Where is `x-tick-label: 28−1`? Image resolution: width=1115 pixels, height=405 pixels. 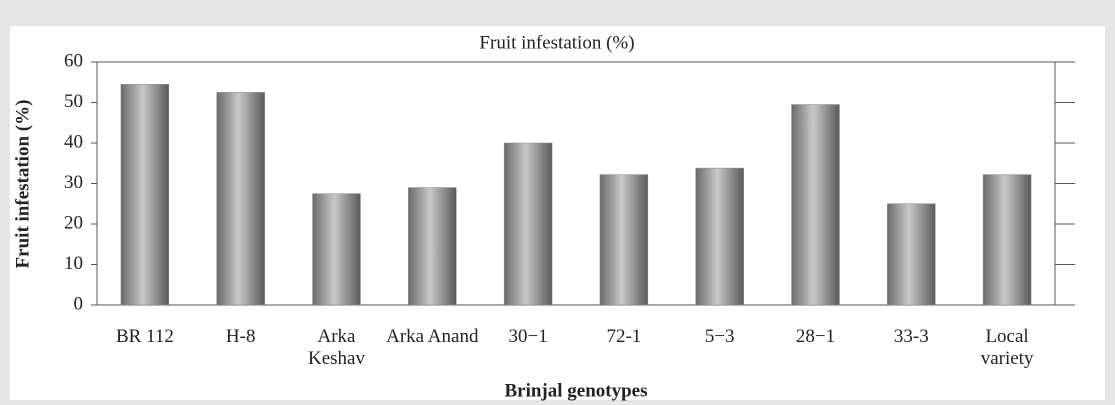
x-tick-label: 28−1 is located at coordinates (815, 336).